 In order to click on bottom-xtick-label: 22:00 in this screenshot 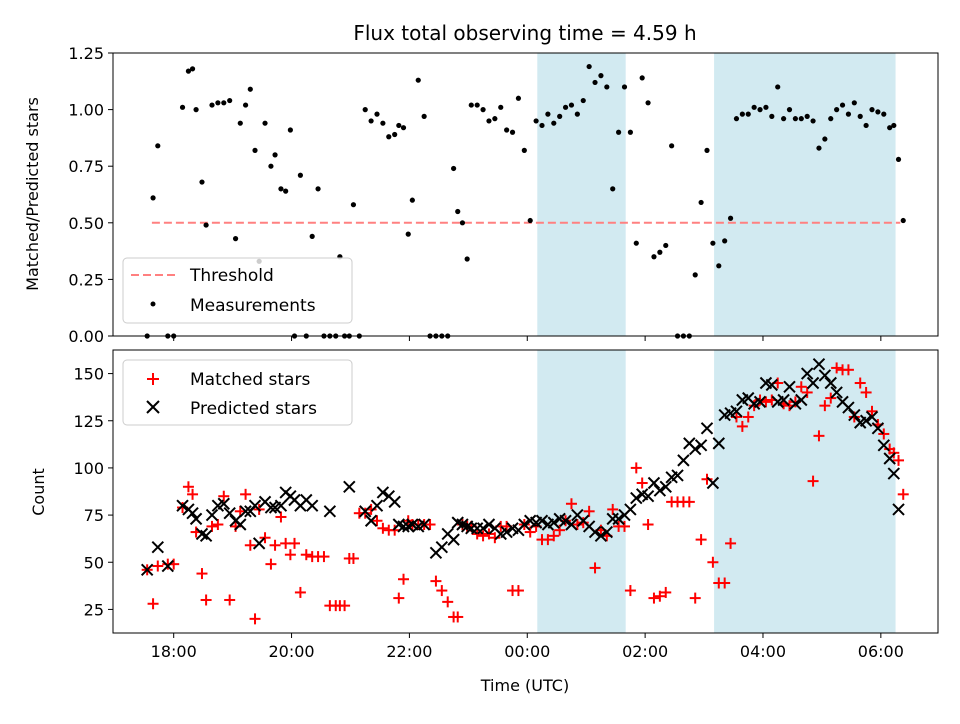, I will do `click(409, 651)`.